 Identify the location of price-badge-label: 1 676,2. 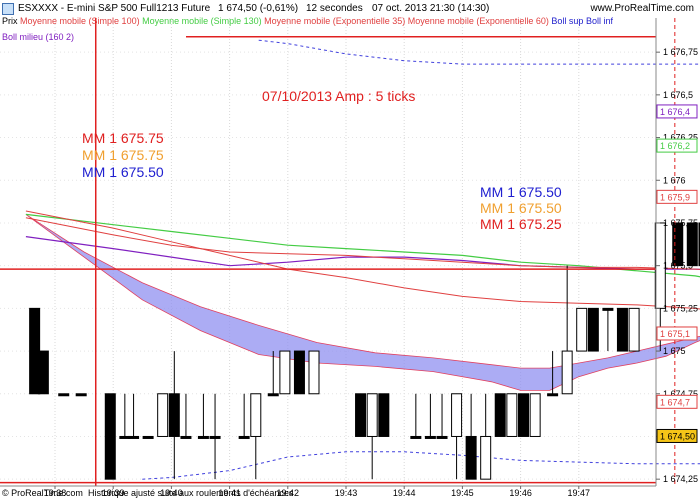
(675, 146).